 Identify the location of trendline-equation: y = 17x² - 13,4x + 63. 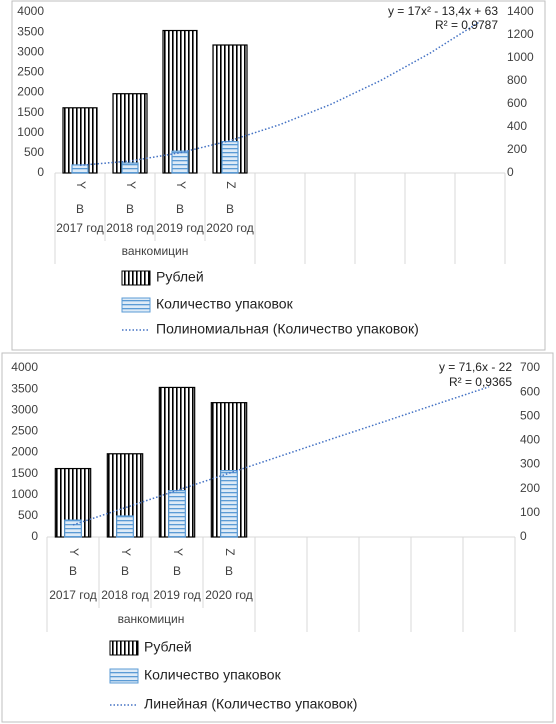
(443, 11).